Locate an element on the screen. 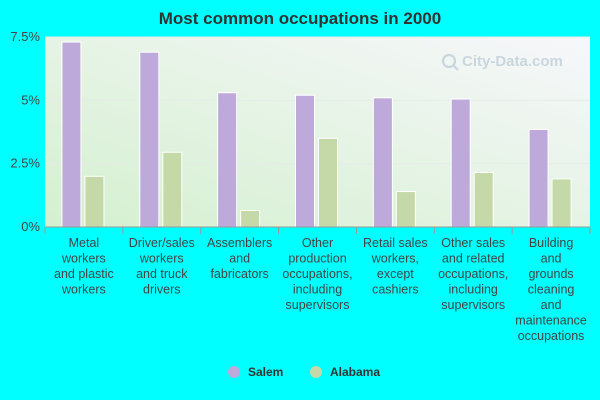  x-category-label-line: and related is located at coordinates (473, 259).